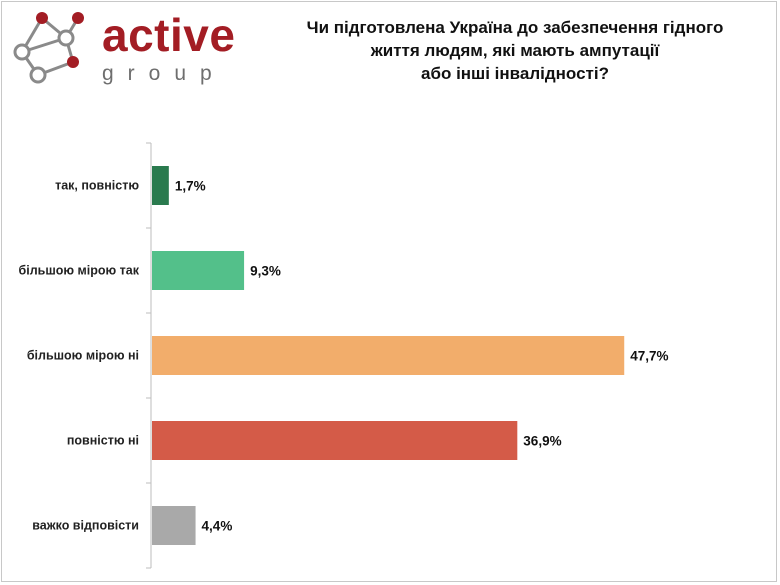 The image size is (780, 585). Describe the element at coordinates (542, 441) in the screenshot. I see `value-label: 36,9%` at that location.